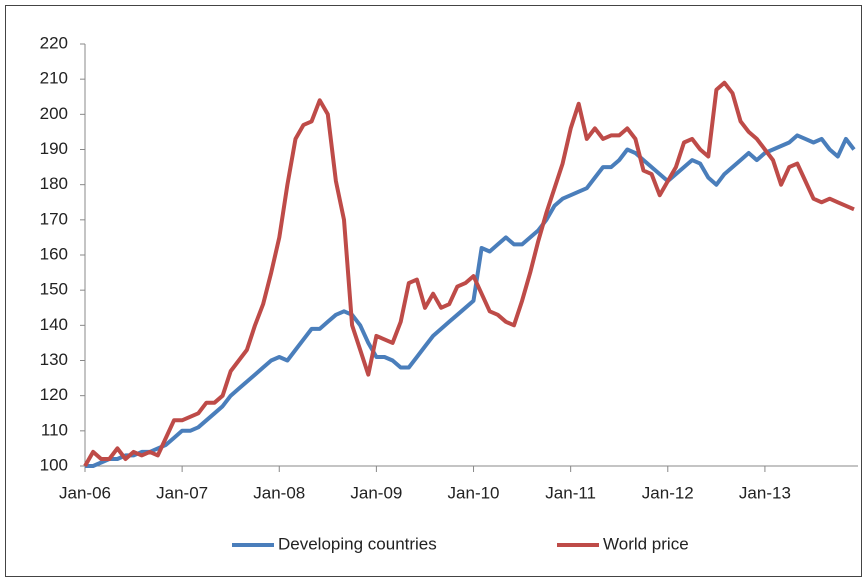 The width and height of the screenshot is (863, 587). What do you see at coordinates (54, 183) in the screenshot?
I see `y-tick-label: 180` at bounding box center [54, 183].